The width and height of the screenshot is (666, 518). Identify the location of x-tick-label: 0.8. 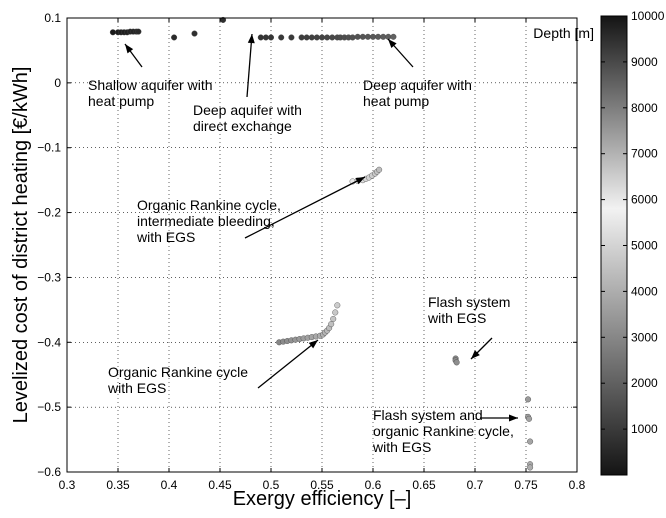
(577, 485).